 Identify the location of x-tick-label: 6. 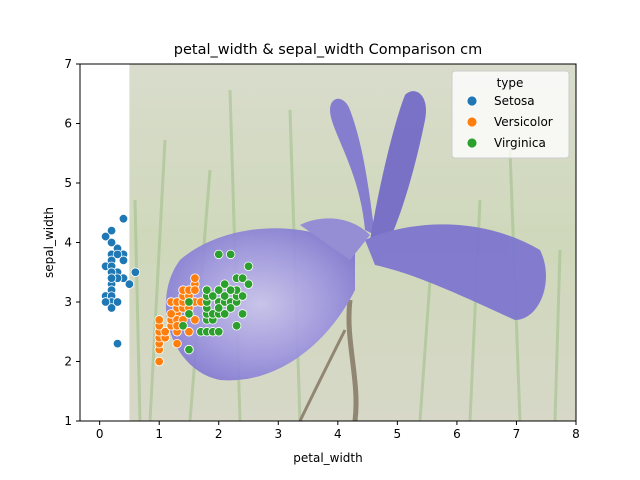
(457, 434).